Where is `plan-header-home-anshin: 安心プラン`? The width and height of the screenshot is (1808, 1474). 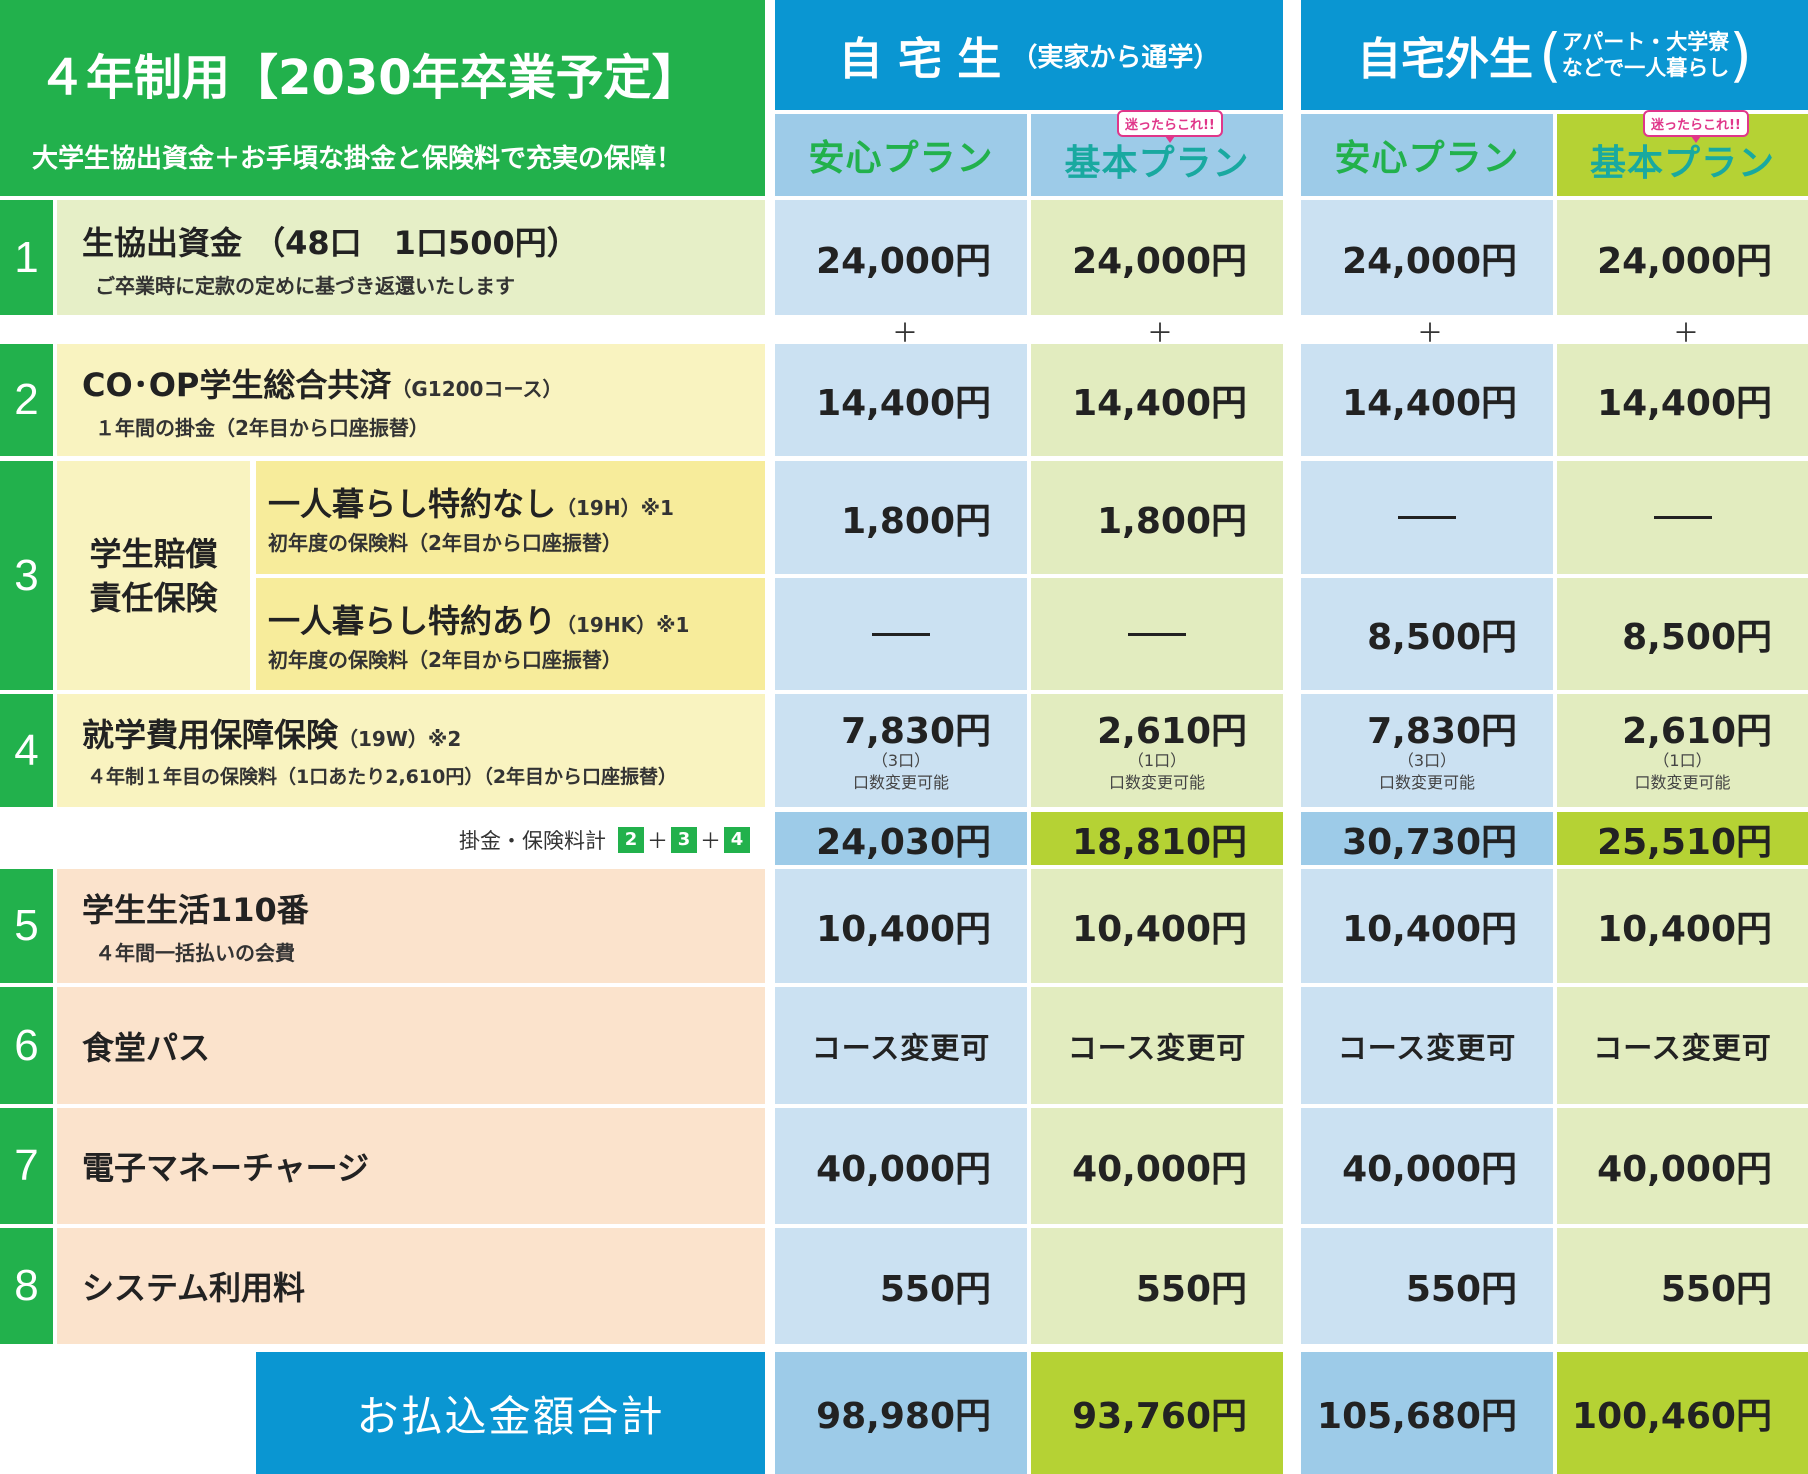 plan-header-home-anshin: 安心プラン is located at coordinates (901, 155).